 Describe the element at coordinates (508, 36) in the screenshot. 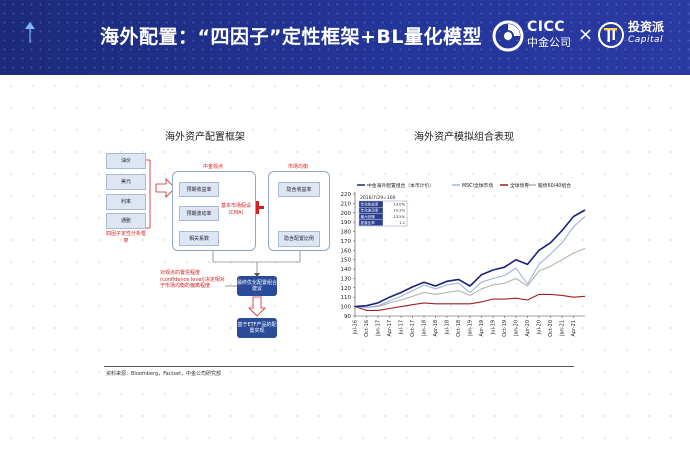

I see `cicc-logo-icon` at that location.